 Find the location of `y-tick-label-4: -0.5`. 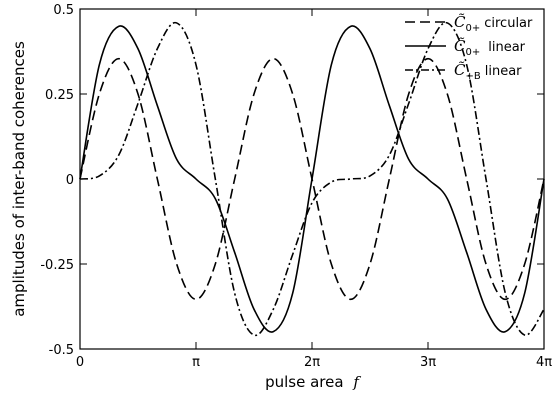

y-tick-label-4: -0.5 is located at coordinates (61, 350).